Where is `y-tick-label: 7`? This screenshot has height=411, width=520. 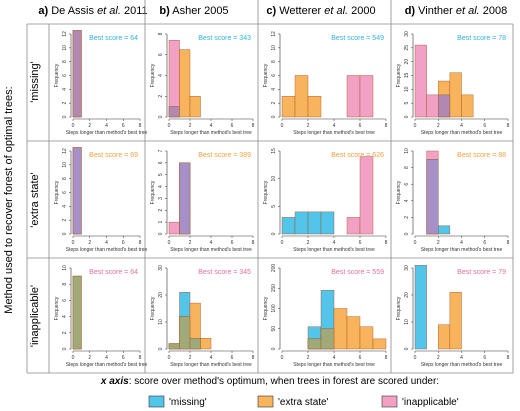 y-tick-label: 7 is located at coordinates (161, 150).